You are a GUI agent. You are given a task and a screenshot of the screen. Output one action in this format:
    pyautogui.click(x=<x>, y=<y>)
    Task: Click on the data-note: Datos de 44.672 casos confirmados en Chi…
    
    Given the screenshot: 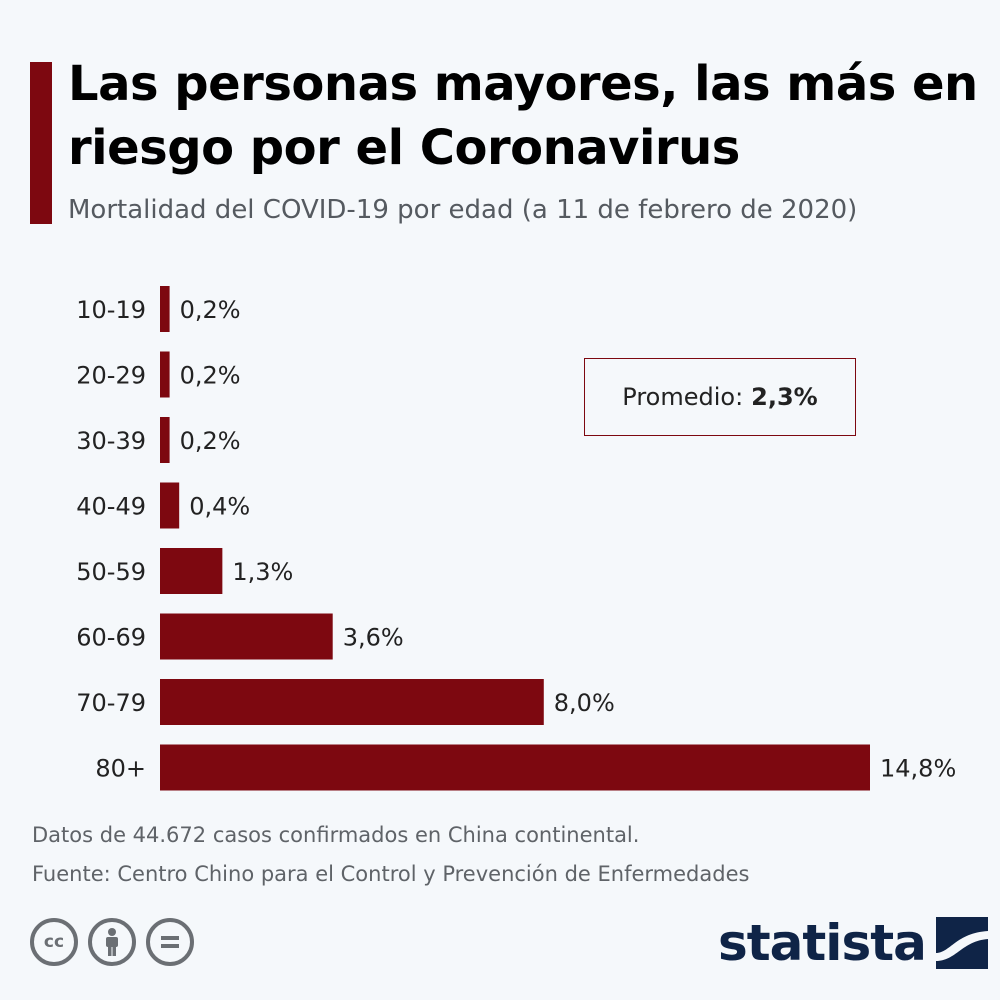 What is the action you would take?
    pyautogui.click(x=336, y=835)
    